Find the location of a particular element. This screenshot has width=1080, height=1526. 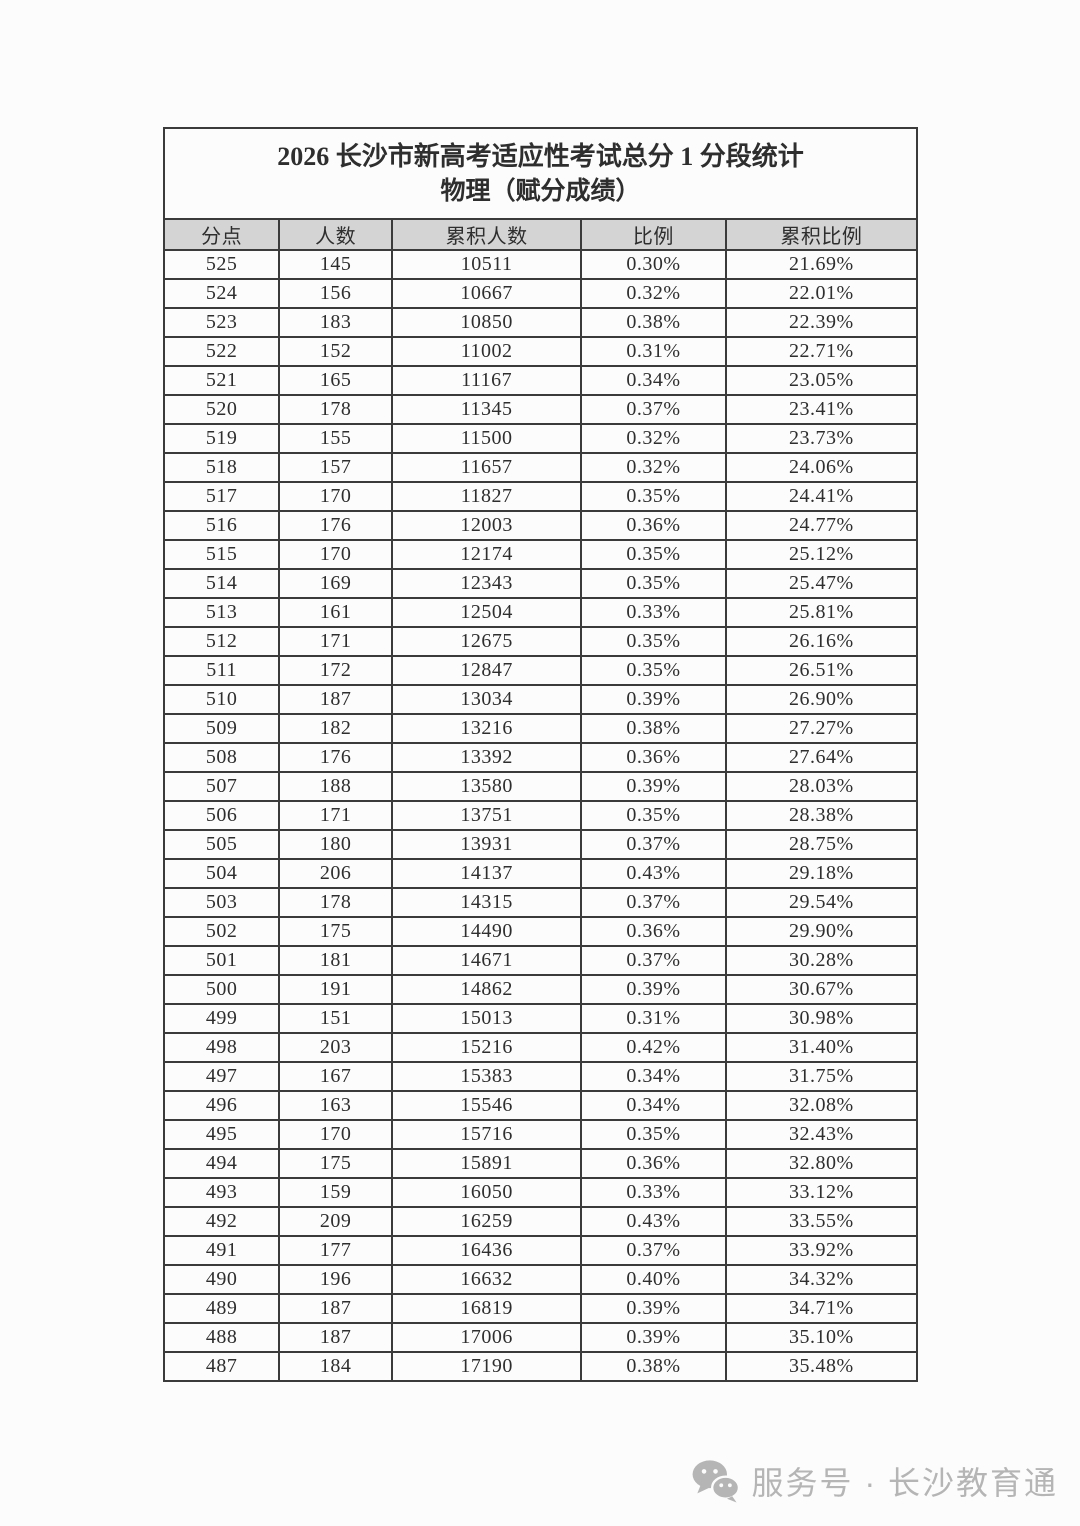

table-row: 512 171 12675 0.35% 26.16% is located at coordinates (540, 641).